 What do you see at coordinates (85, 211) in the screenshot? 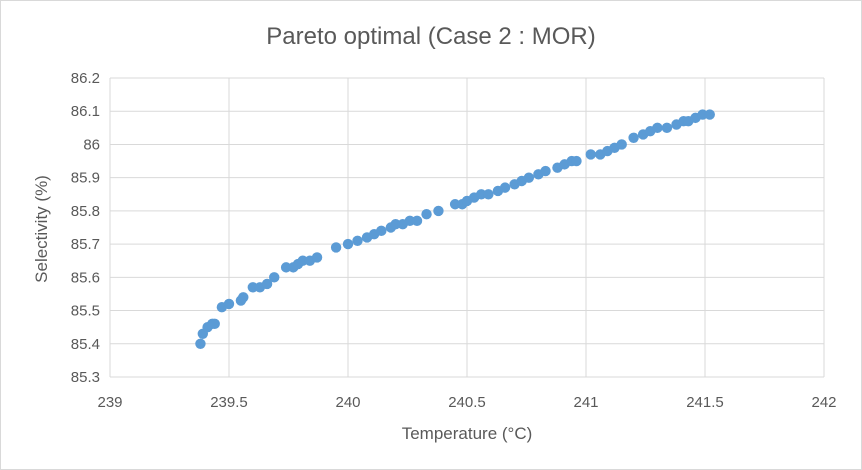
I see `y-tick-label: 85.8` at bounding box center [85, 211].